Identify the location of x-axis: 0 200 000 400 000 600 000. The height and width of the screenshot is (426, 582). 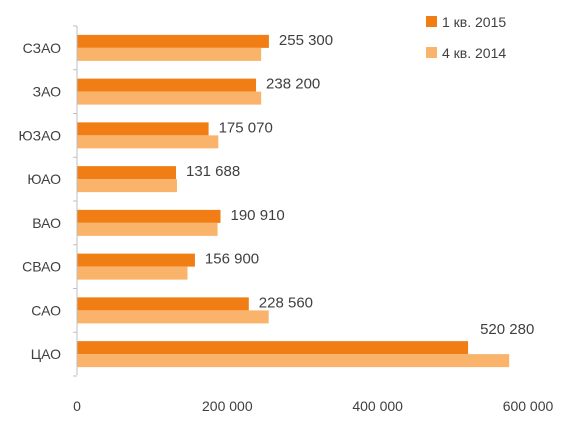
(313, 406).